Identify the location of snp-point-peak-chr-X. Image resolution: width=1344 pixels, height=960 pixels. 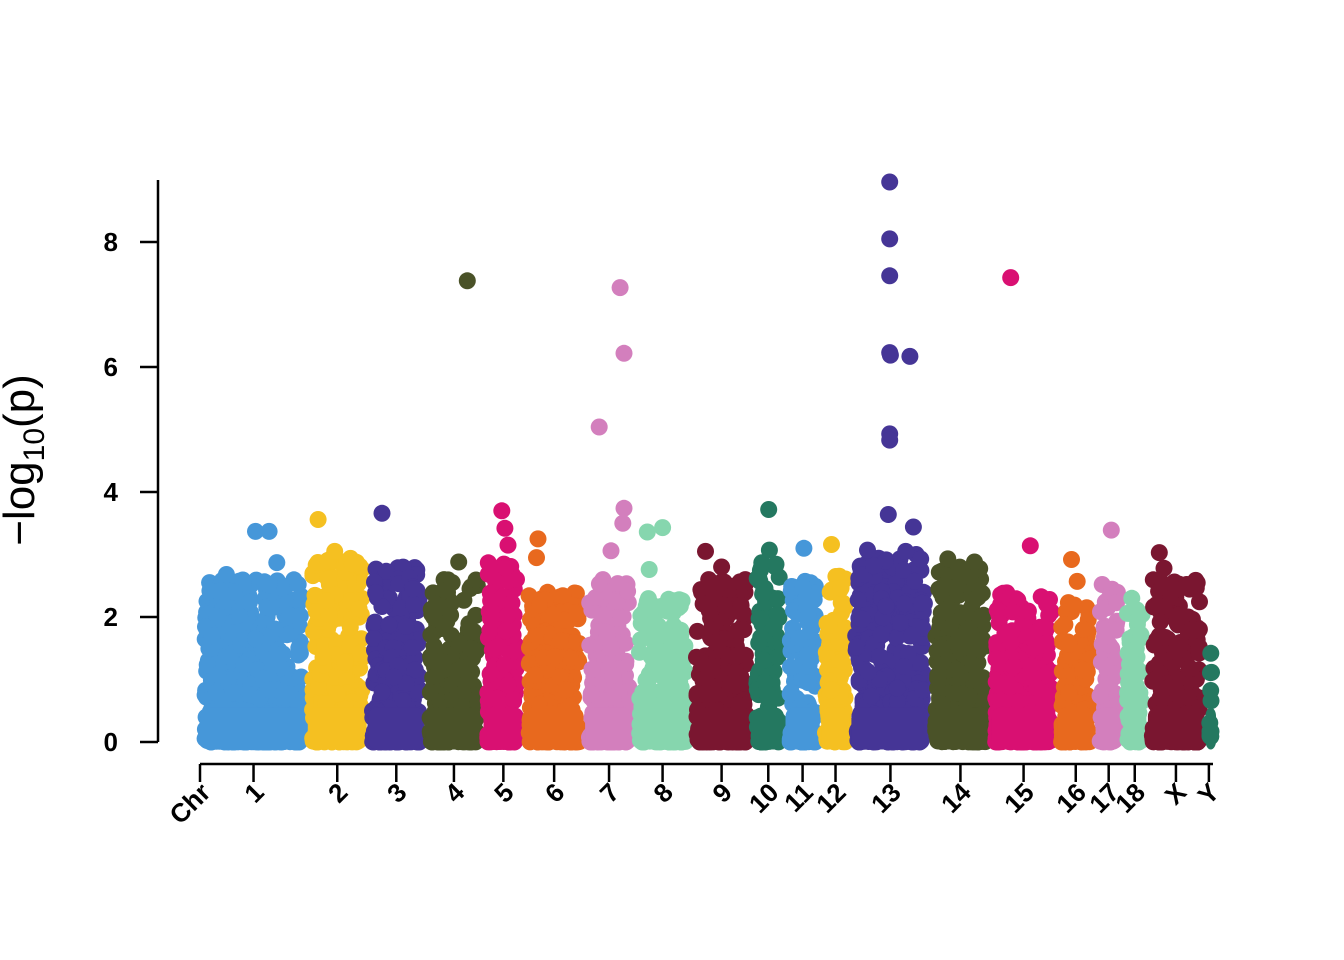
(1164, 568).